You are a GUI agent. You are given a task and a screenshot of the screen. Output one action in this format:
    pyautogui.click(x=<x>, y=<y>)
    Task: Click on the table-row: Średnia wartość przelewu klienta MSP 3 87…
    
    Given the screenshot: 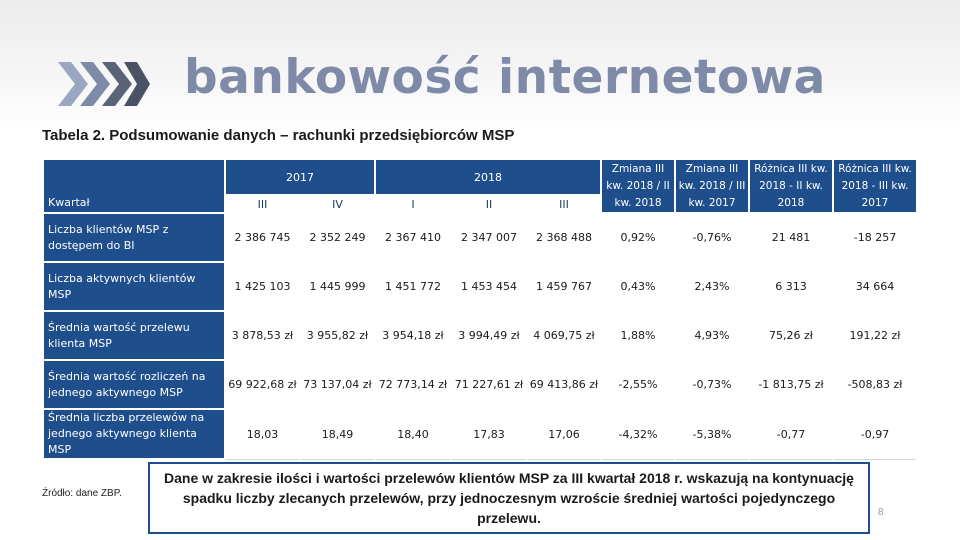 What is the action you would take?
    pyautogui.click(x=480, y=335)
    